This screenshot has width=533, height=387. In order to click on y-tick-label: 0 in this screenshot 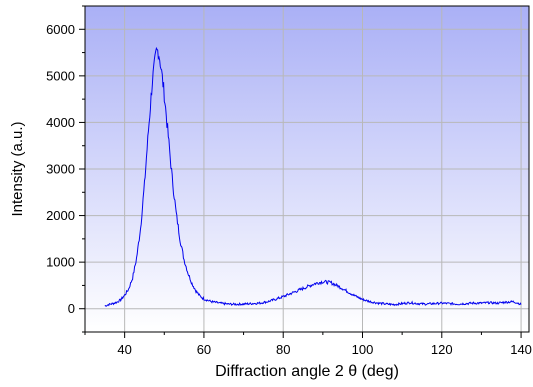, I will do `click(71, 308)`.